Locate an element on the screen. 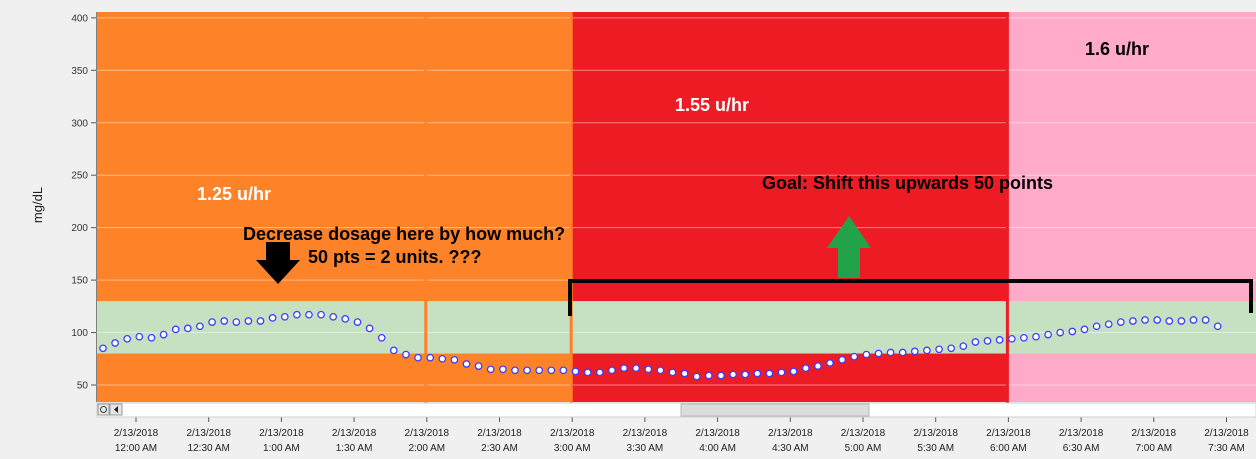 The image size is (1256, 459). zoom-reset-button is located at coordinates (103, 409).